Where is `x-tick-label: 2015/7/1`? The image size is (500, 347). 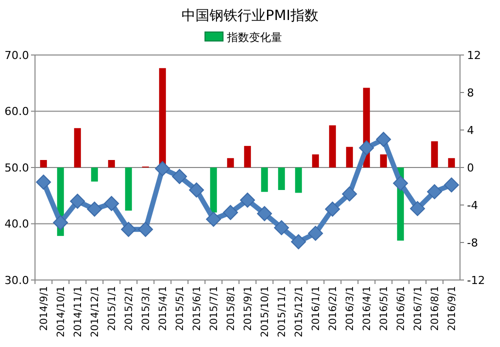 x-tick-label: 2015/7/1 is located at coordinates (214, 308).